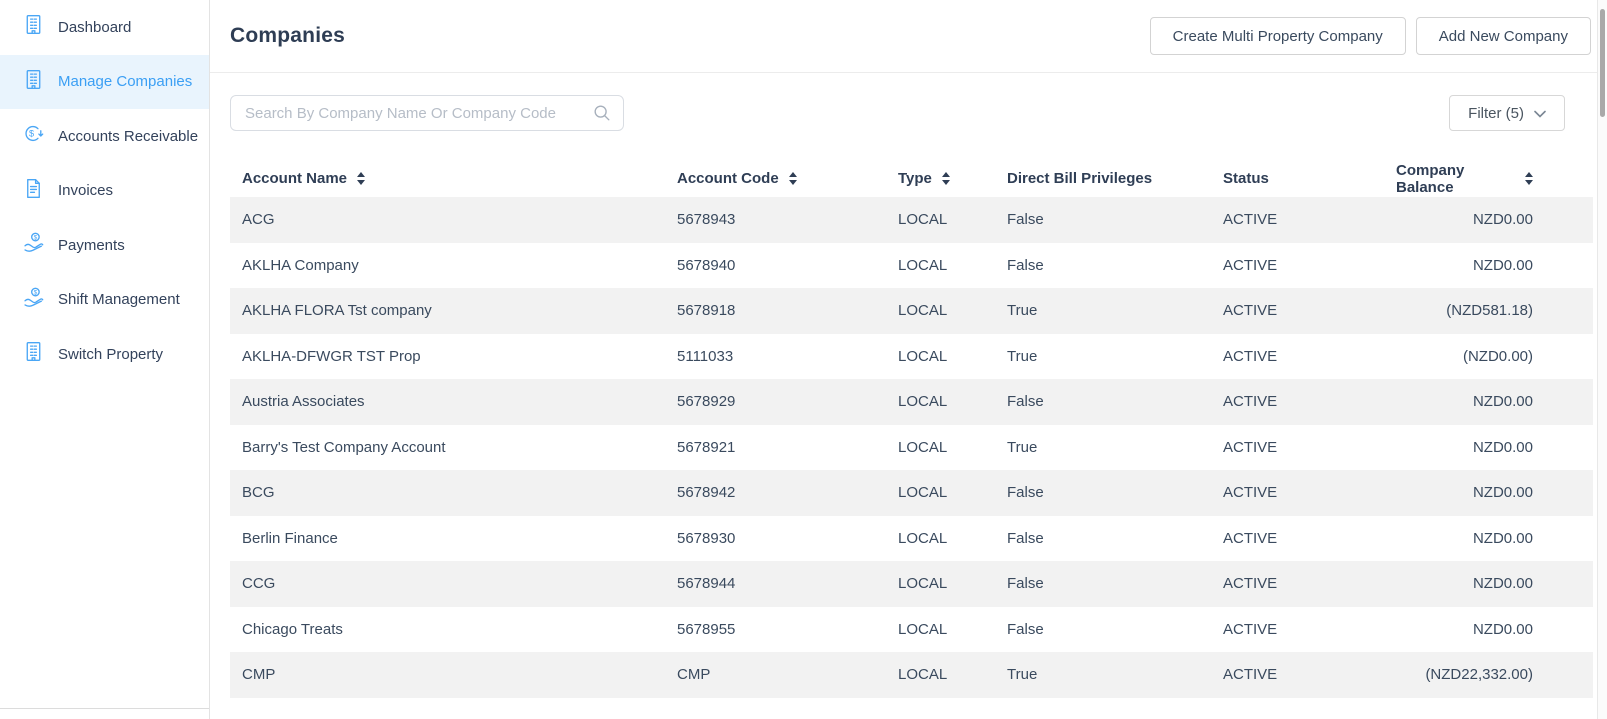 The image size is (1607, 719). I want to click on account-name-cell: BCG, so click(258, 493).